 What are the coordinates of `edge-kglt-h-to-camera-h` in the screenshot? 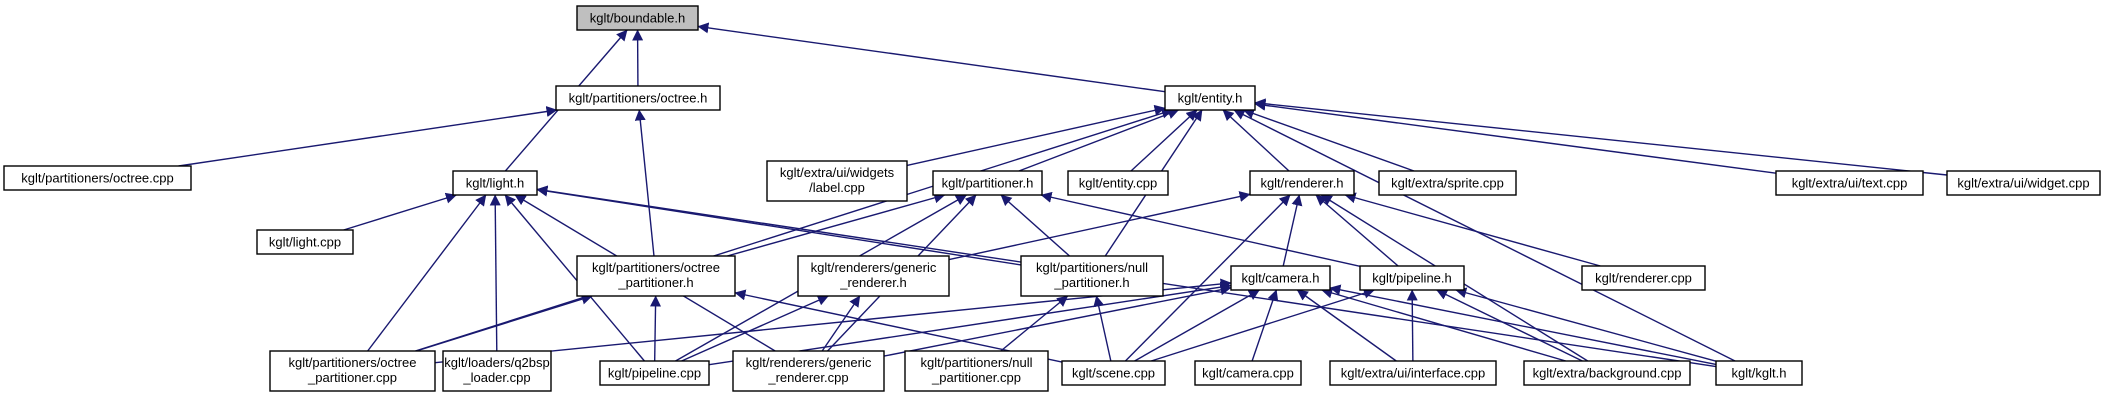 It's located at (1523, 325).